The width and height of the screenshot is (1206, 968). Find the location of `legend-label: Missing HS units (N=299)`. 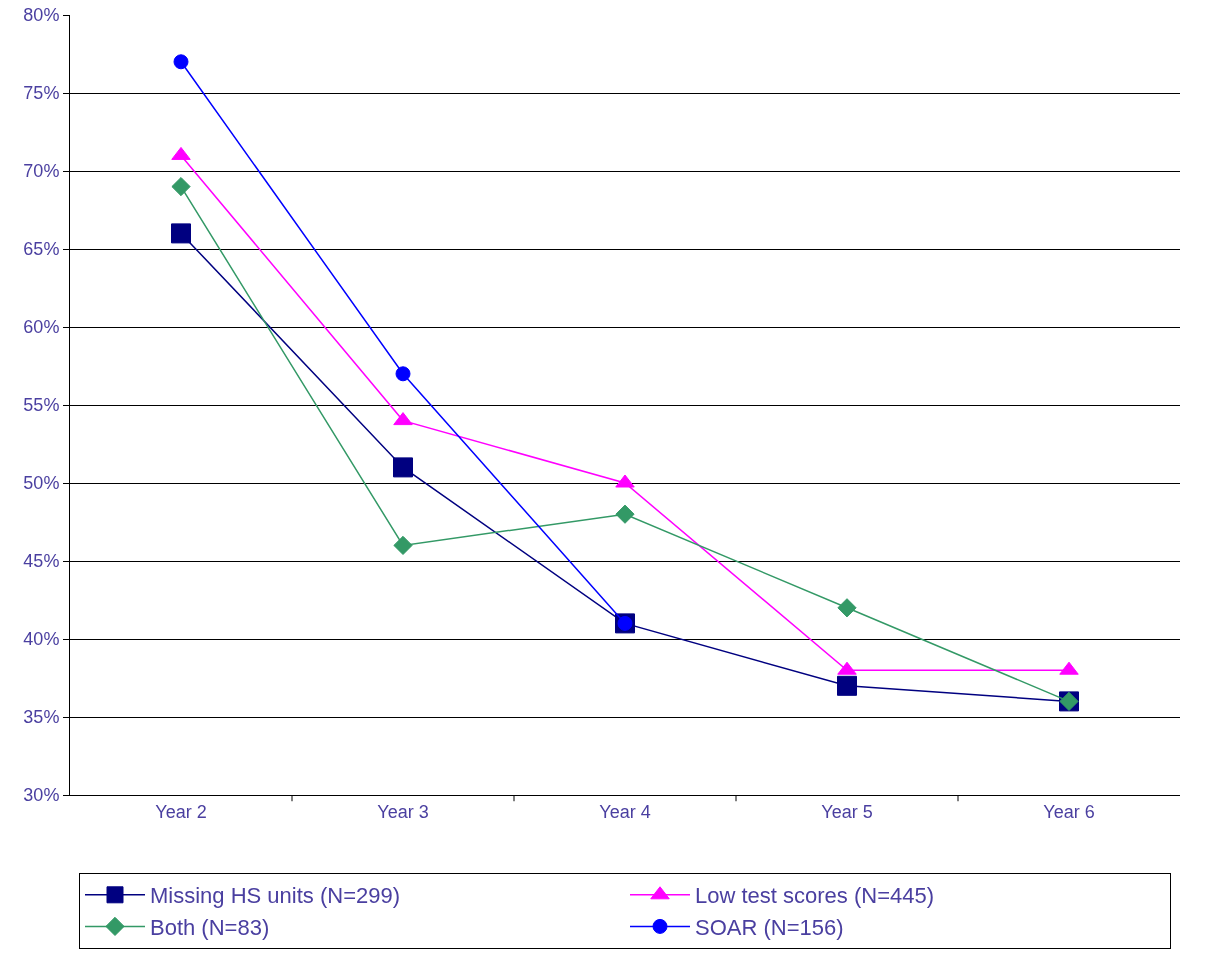

legend-label: Missing HS units (N=299) is located at coordinates (275, 896).